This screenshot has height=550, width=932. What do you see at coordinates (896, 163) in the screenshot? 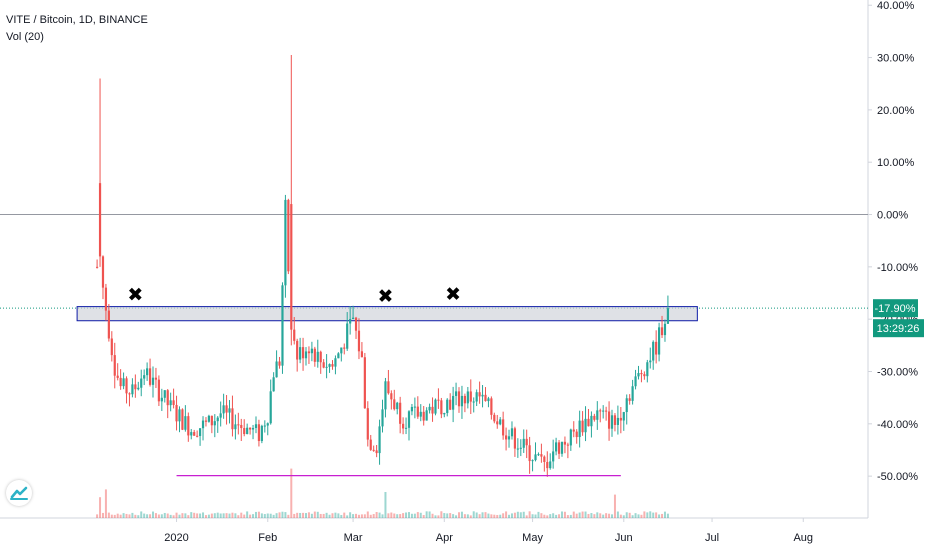
I see `y-tick-label: 10.00%` at bounding box center [896, 163].